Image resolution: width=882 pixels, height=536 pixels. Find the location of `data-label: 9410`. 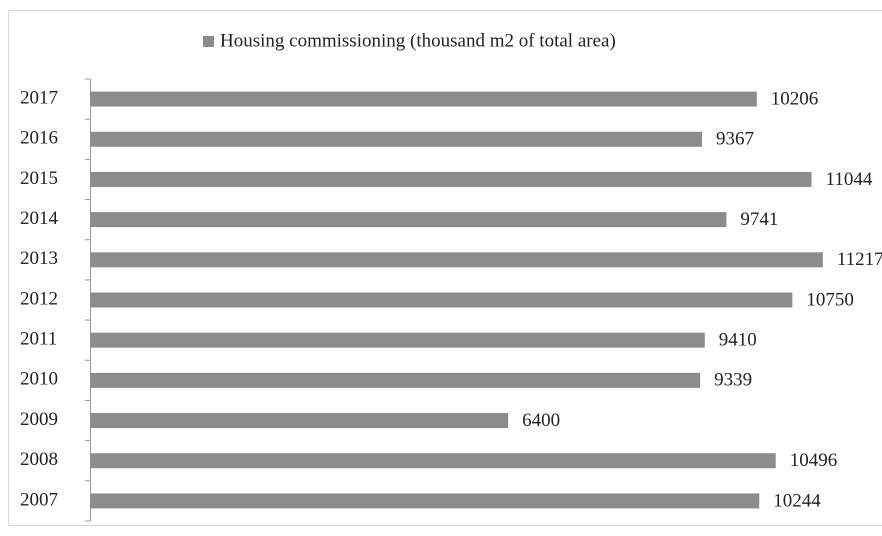

data-label: 9410 is located at coordinates (738, 340).